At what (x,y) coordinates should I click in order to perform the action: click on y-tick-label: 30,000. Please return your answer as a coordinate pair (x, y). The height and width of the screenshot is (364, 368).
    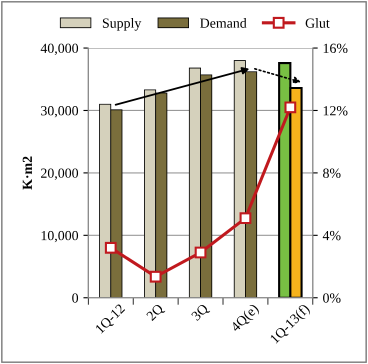
    Looking at the image, I should click on (59, 112).